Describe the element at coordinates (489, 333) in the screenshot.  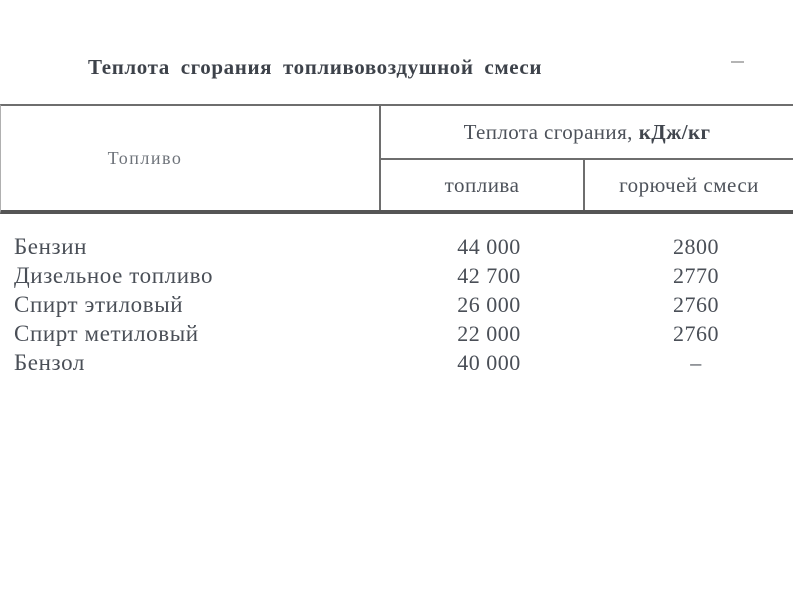
I see `fuel-heat-value: 22 000` at that location.